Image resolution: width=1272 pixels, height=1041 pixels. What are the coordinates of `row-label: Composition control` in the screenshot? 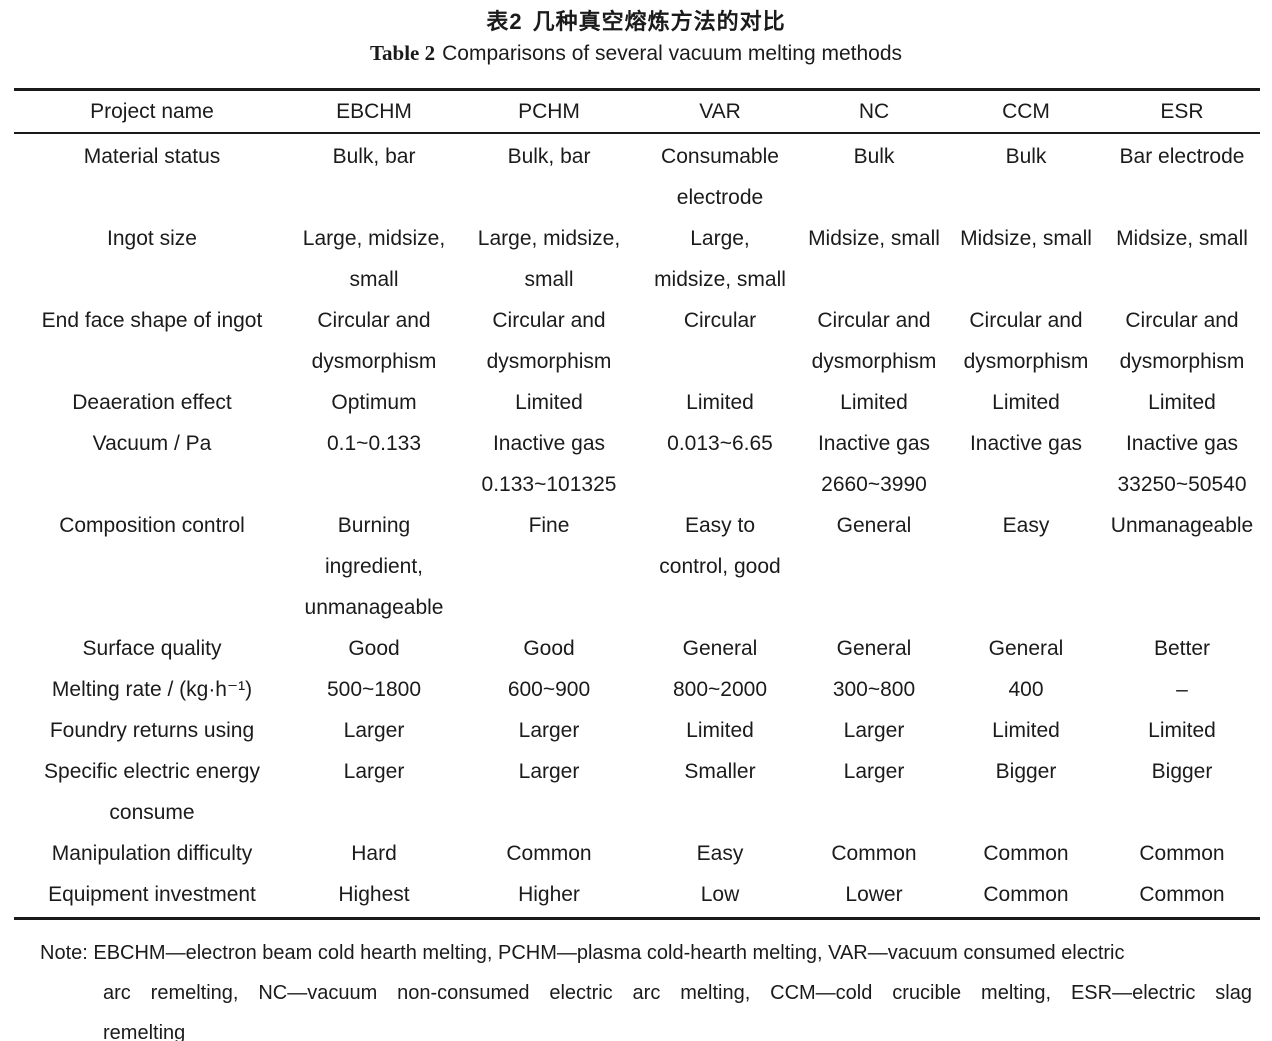 It's located at (152, 525).